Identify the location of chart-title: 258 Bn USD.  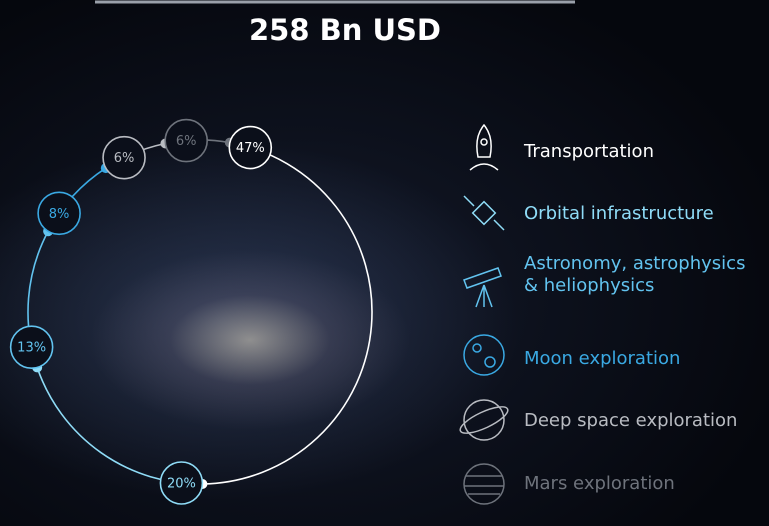
(345, 30).